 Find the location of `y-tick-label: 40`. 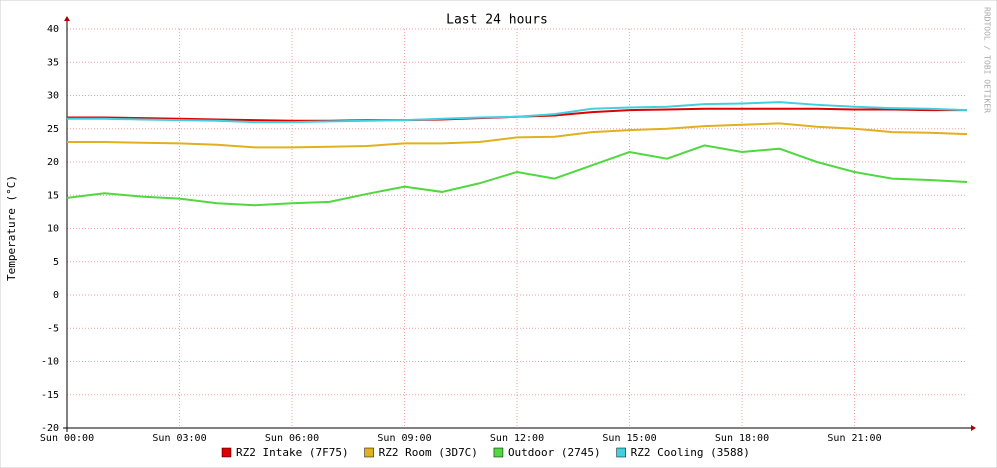

y-tick-label: 40 is located at coordinates (53, 29).